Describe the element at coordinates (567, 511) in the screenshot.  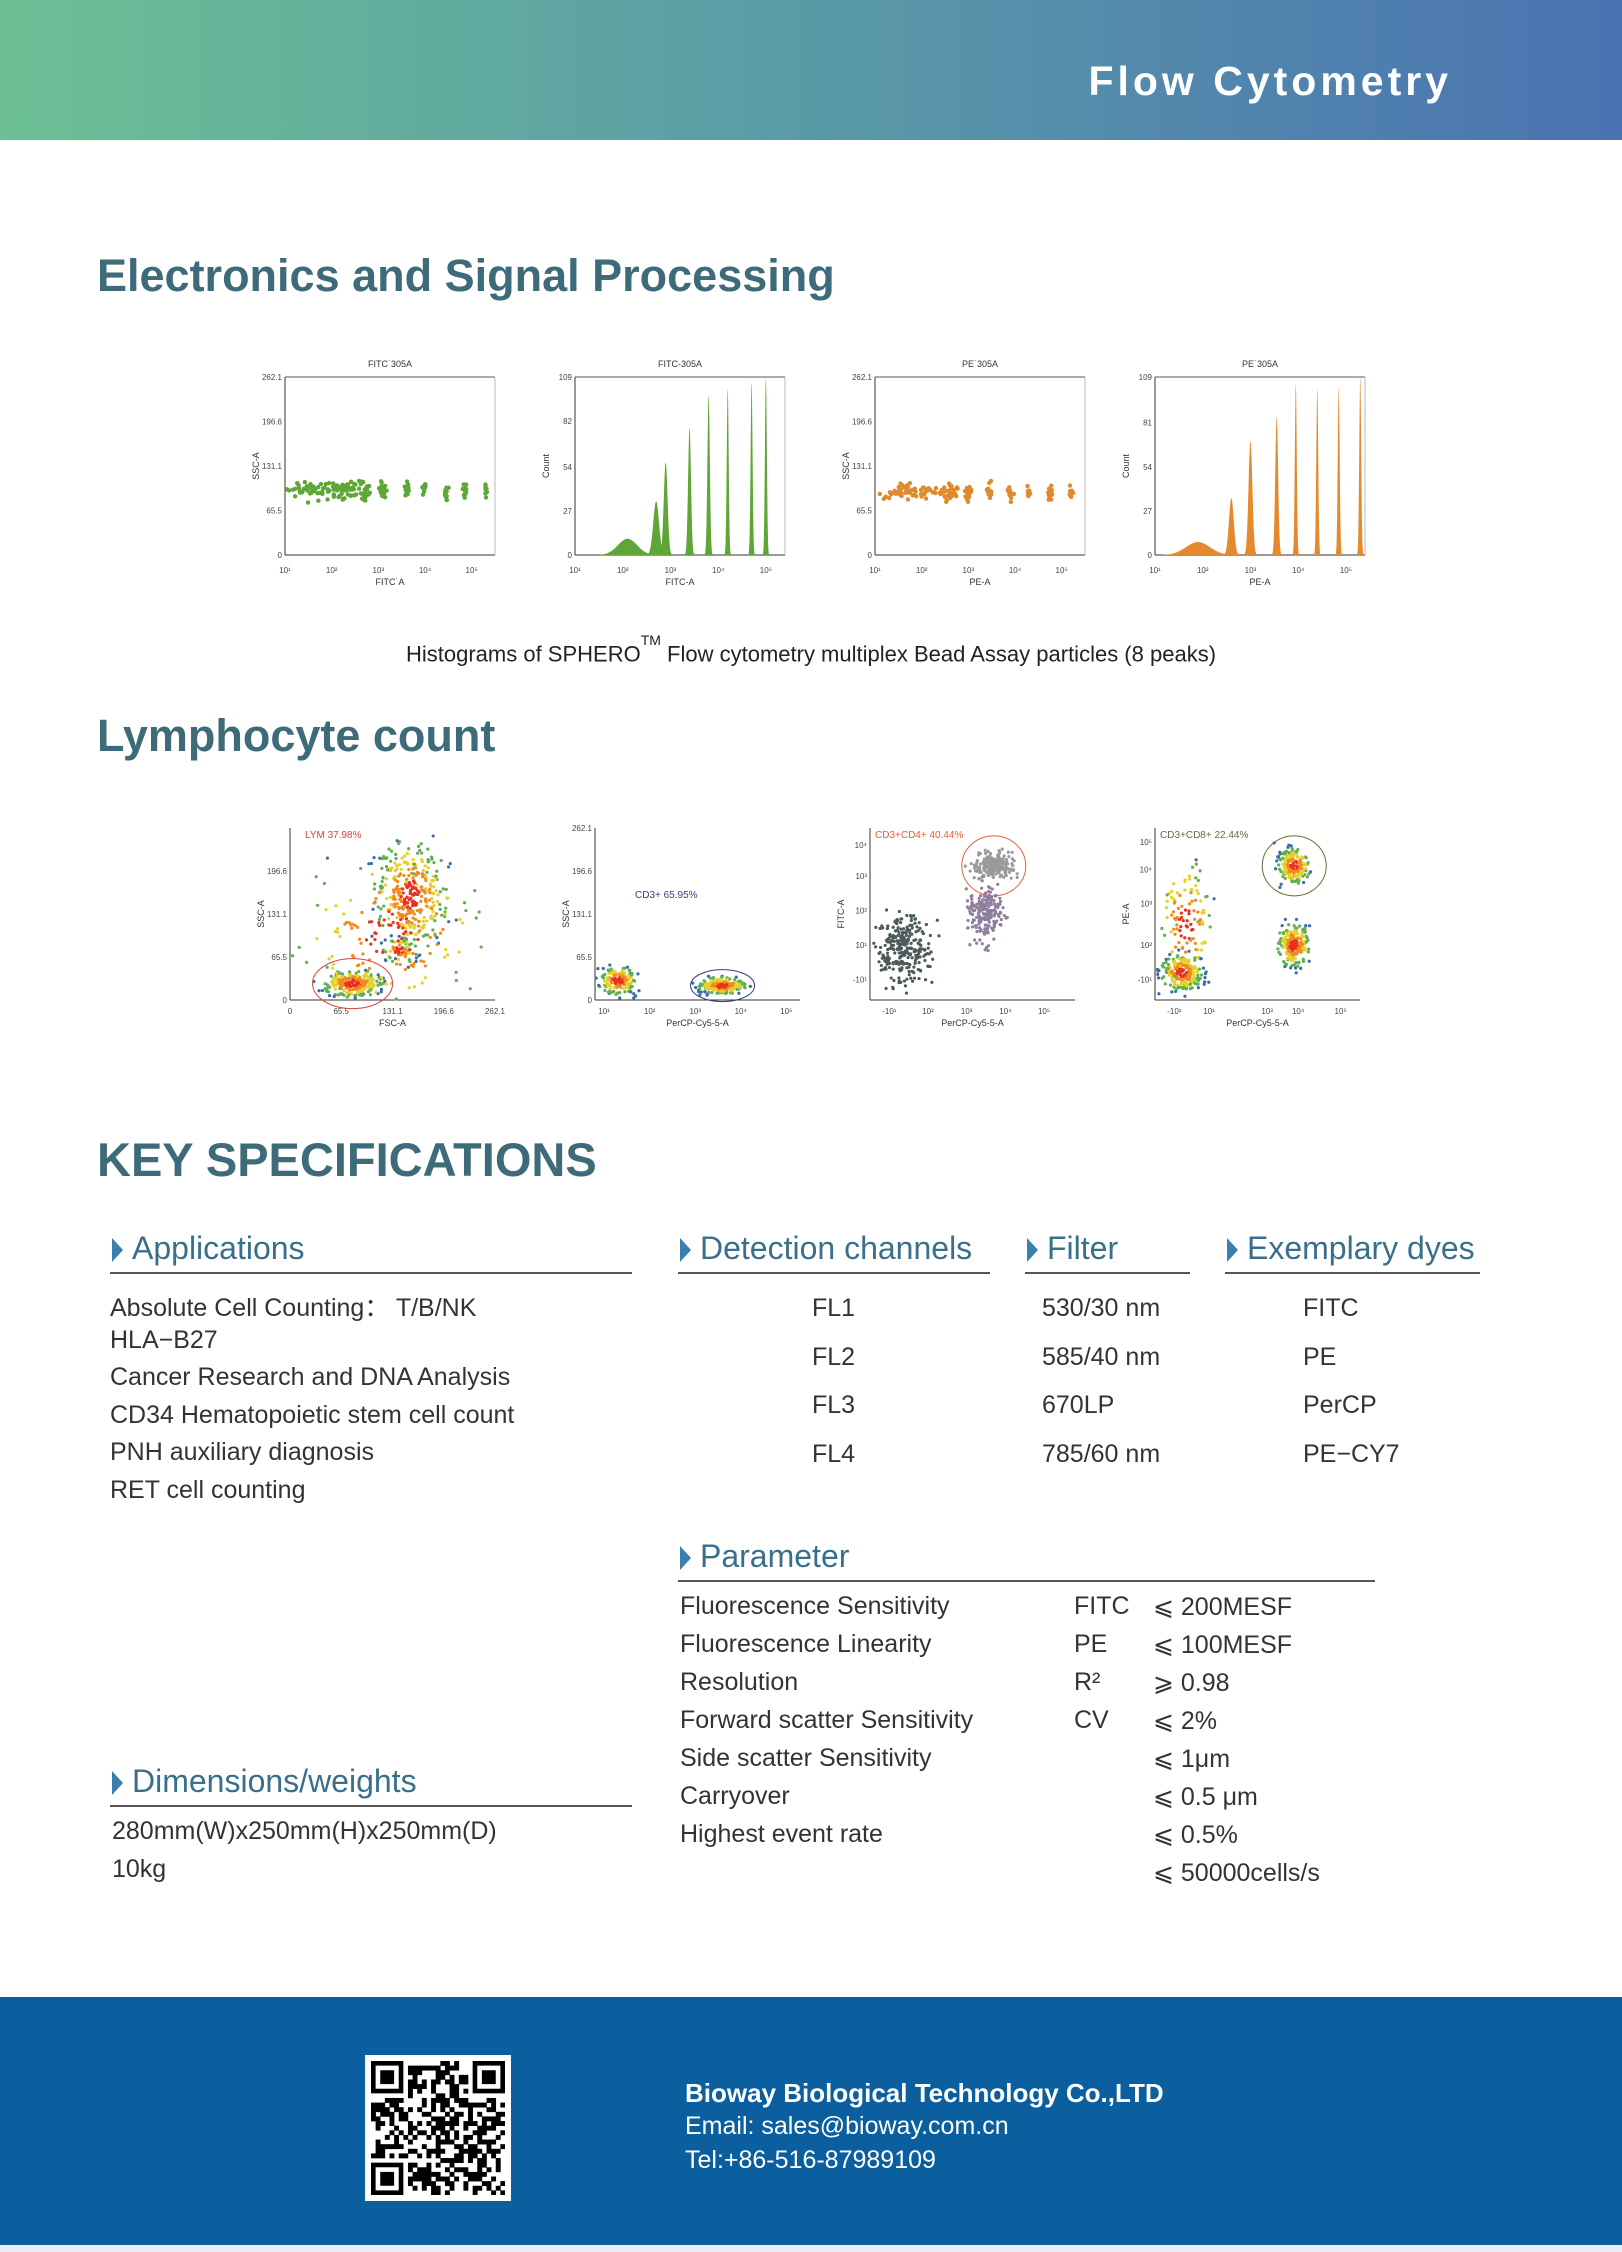
I see `y-tick-label: 27` at that location.